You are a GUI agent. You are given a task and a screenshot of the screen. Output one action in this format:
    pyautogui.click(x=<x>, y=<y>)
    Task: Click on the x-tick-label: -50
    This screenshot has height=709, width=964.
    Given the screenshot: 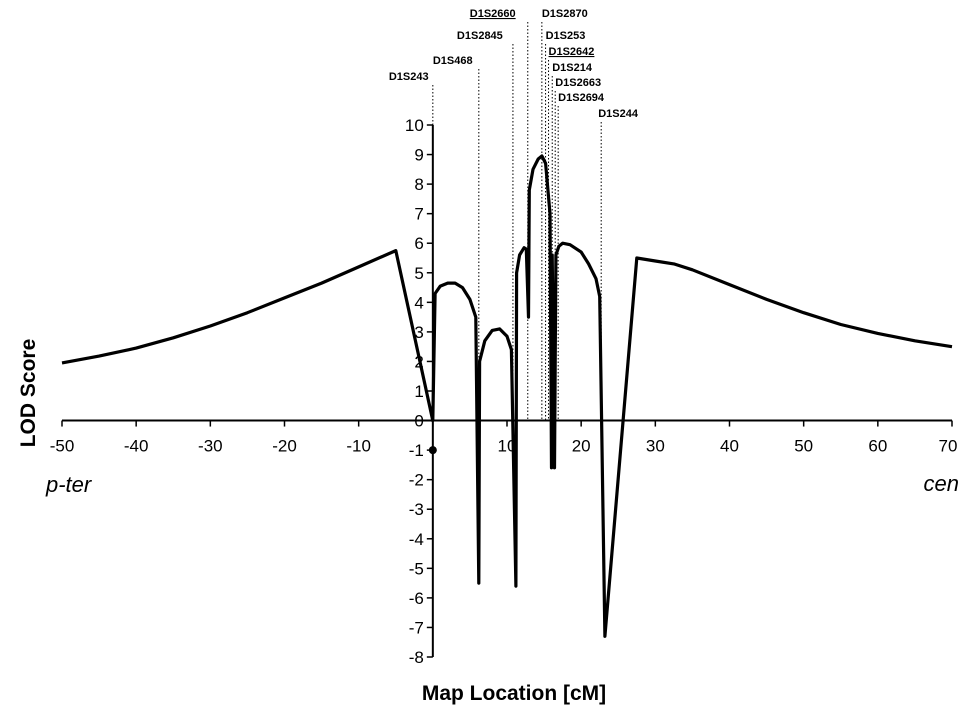 What is the action you would take?
    pyautogui.click(x=62, y=446)
    